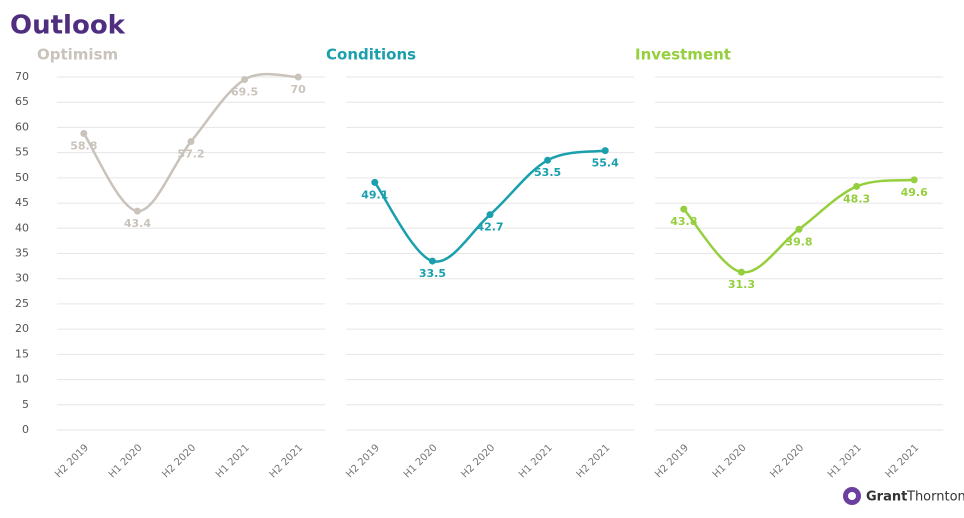 Image resolution: width=964 pixels, height=518 pixels. I want to click on chart-title: Investment, so click(683, 55).